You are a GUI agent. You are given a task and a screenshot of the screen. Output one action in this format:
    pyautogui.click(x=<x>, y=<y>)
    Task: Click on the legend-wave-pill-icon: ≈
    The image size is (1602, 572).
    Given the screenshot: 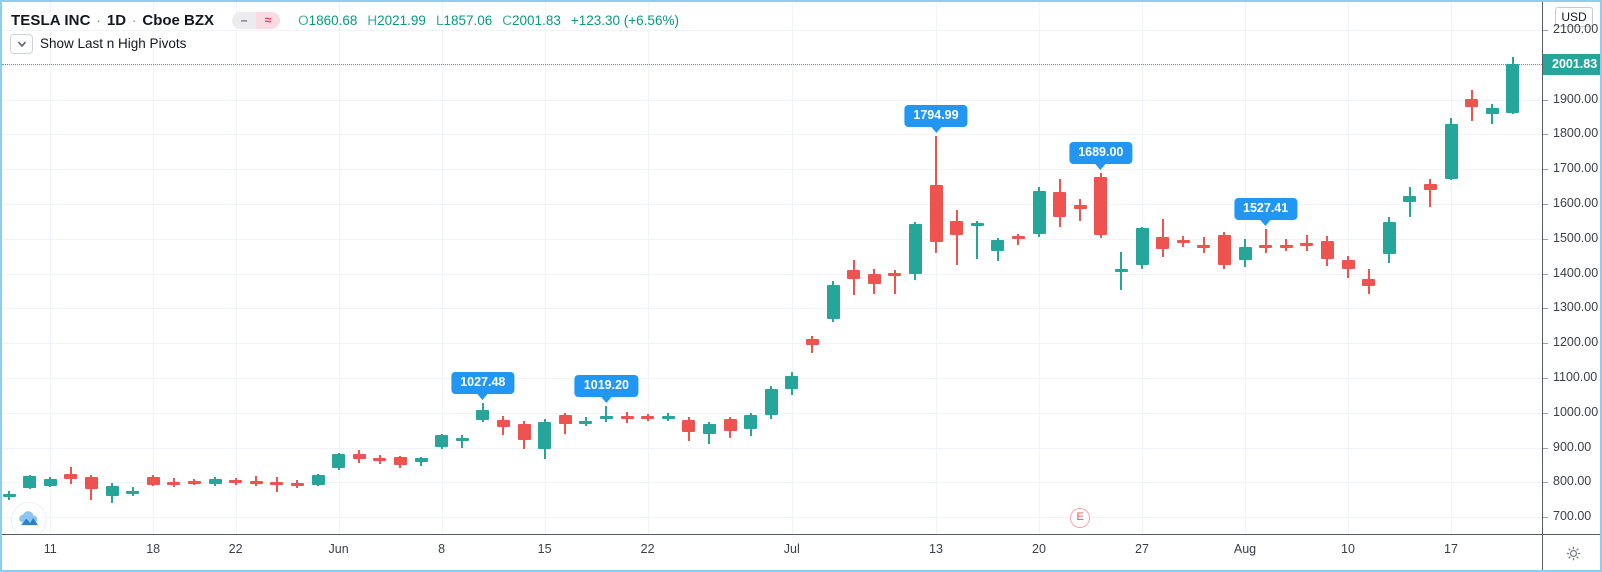 What is the action you would take?
    pyautogui.click(x=268, y=20)
    